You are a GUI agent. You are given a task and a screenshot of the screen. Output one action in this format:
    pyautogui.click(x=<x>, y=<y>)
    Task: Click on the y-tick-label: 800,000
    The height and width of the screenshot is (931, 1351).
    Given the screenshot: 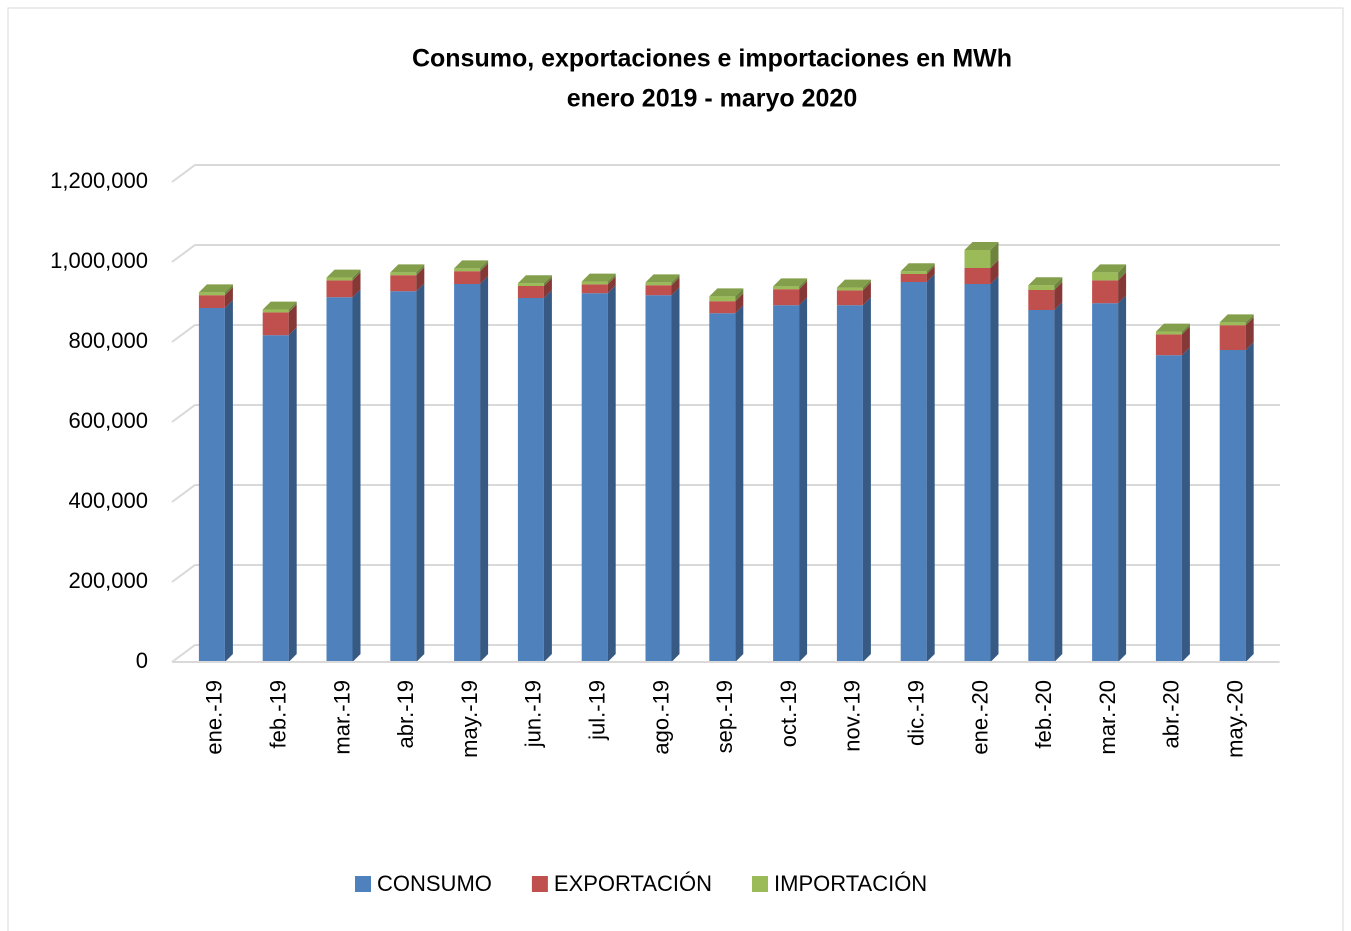 What is the action you would take?
    pyautogui.click(x=108, y=340)
    